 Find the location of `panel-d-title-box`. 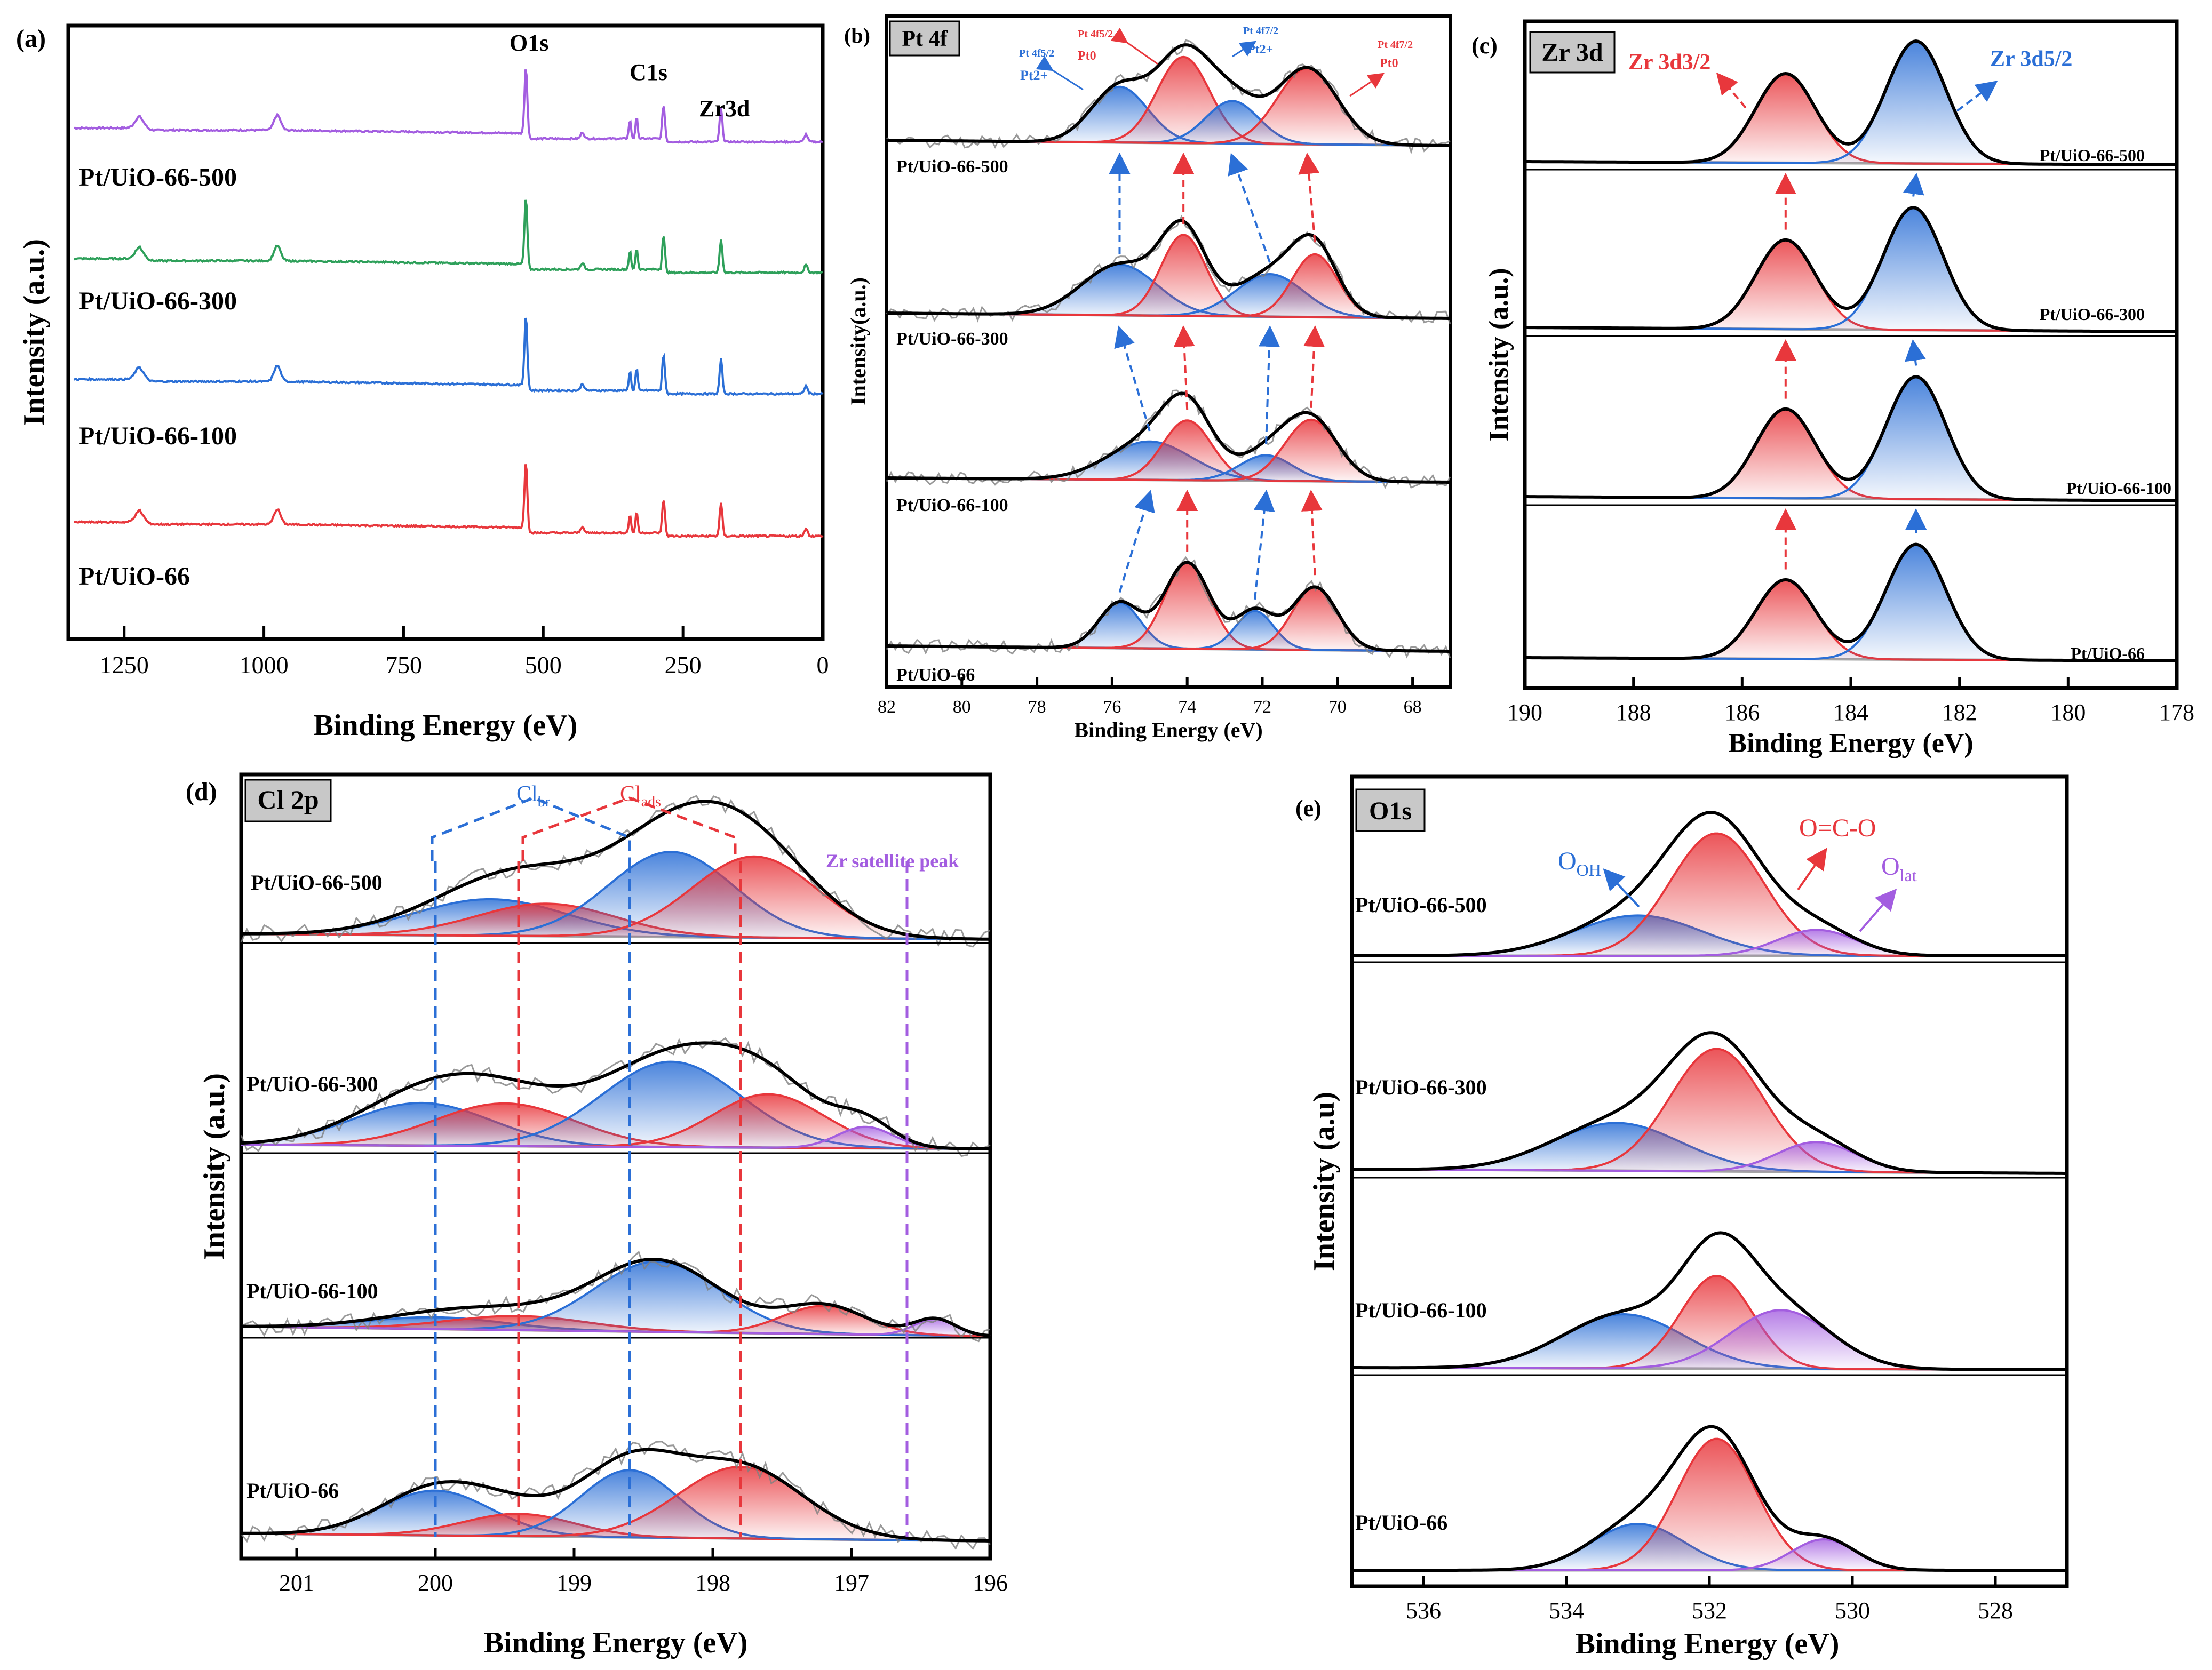

panel-d-title-box is located at coordinates (288, 800).